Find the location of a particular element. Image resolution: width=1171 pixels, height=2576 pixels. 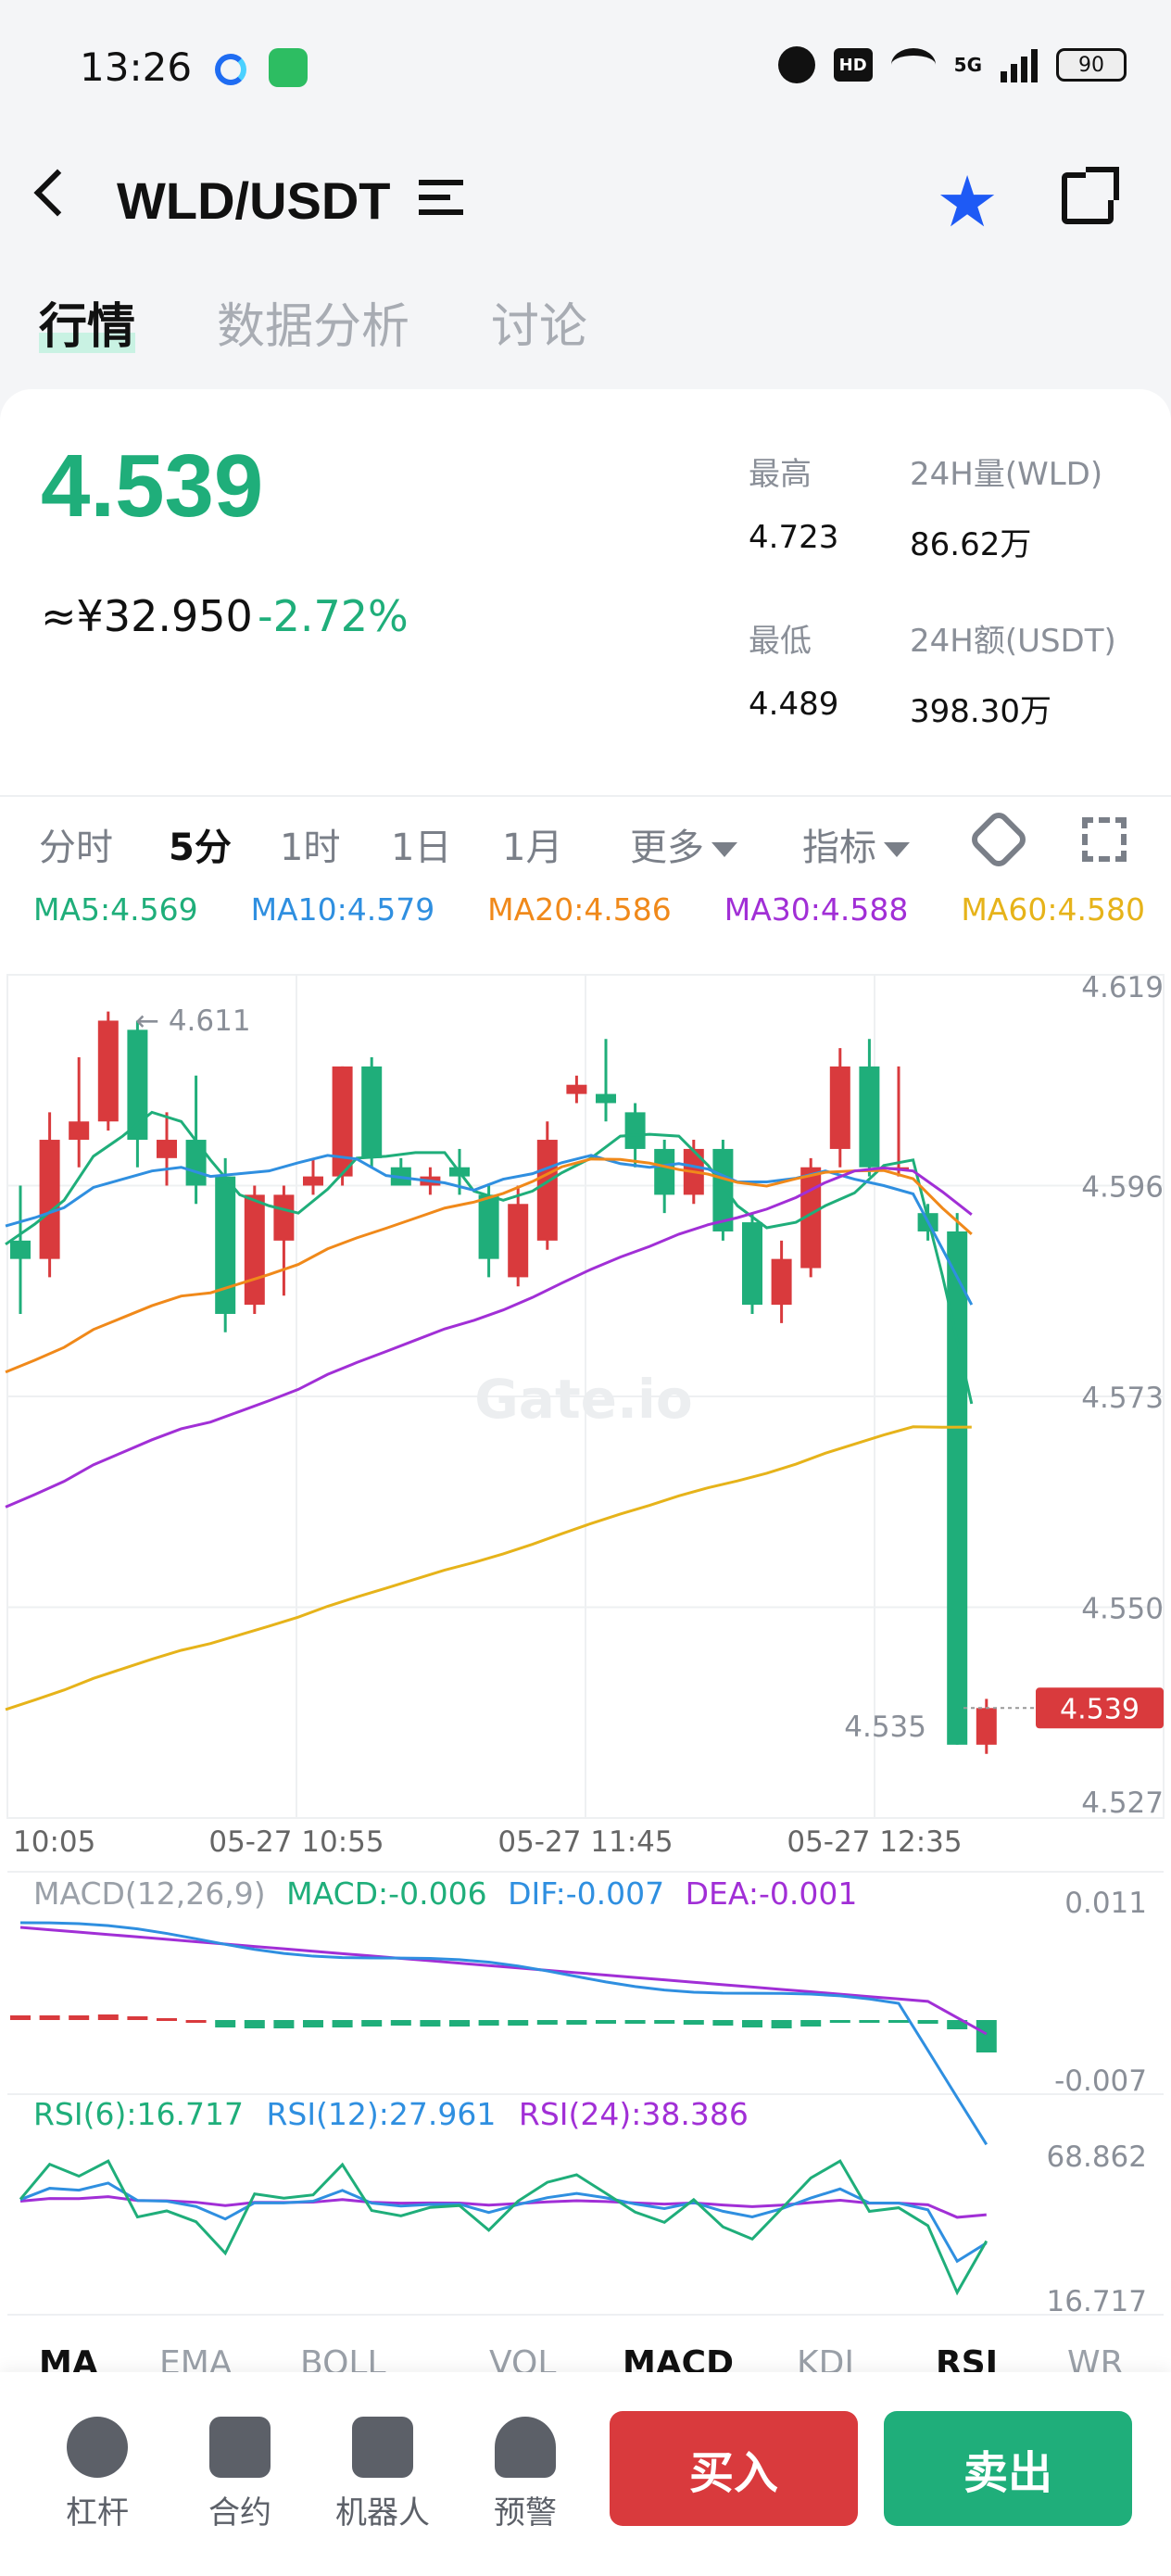

ma30-line is located at coordinates (489, 1337).